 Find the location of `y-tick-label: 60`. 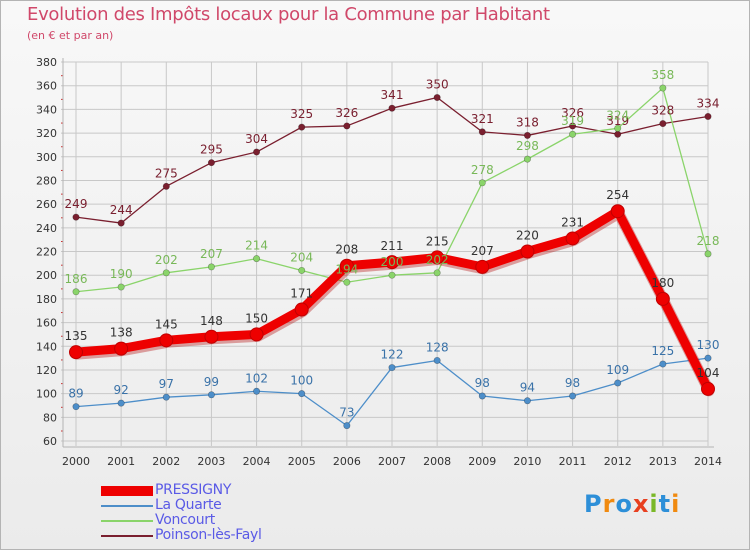

y-tick-label: 60 is located at coordinates (50, 441).